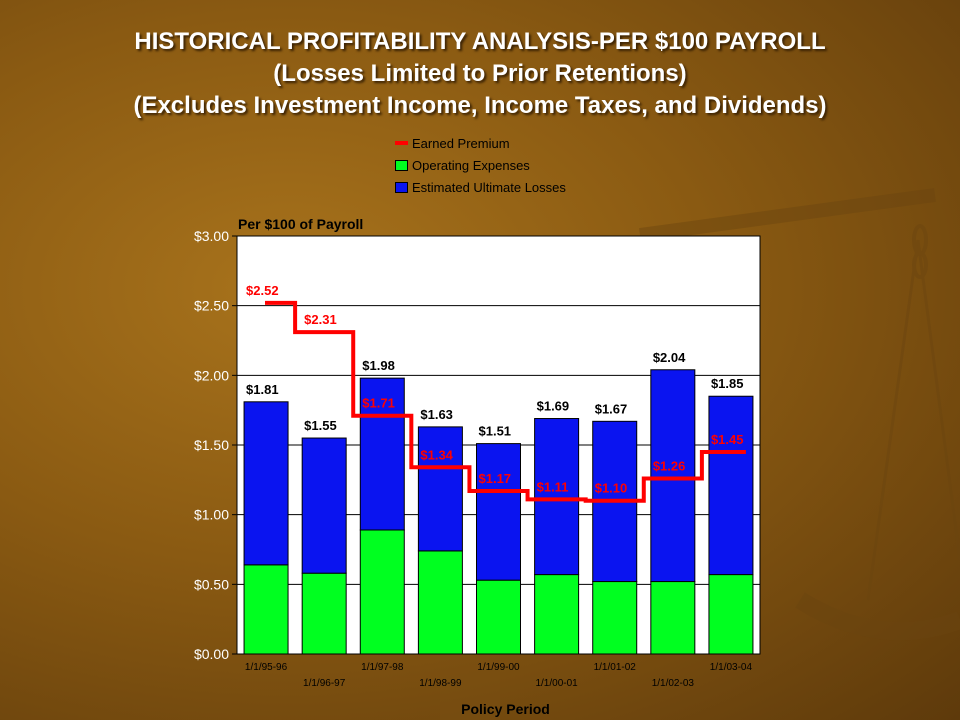 This screenshot has height=720, width=960. Describe the element at coordinates (436, 414) in the screenshot. I see `total-data-label: $1.63` at that location.